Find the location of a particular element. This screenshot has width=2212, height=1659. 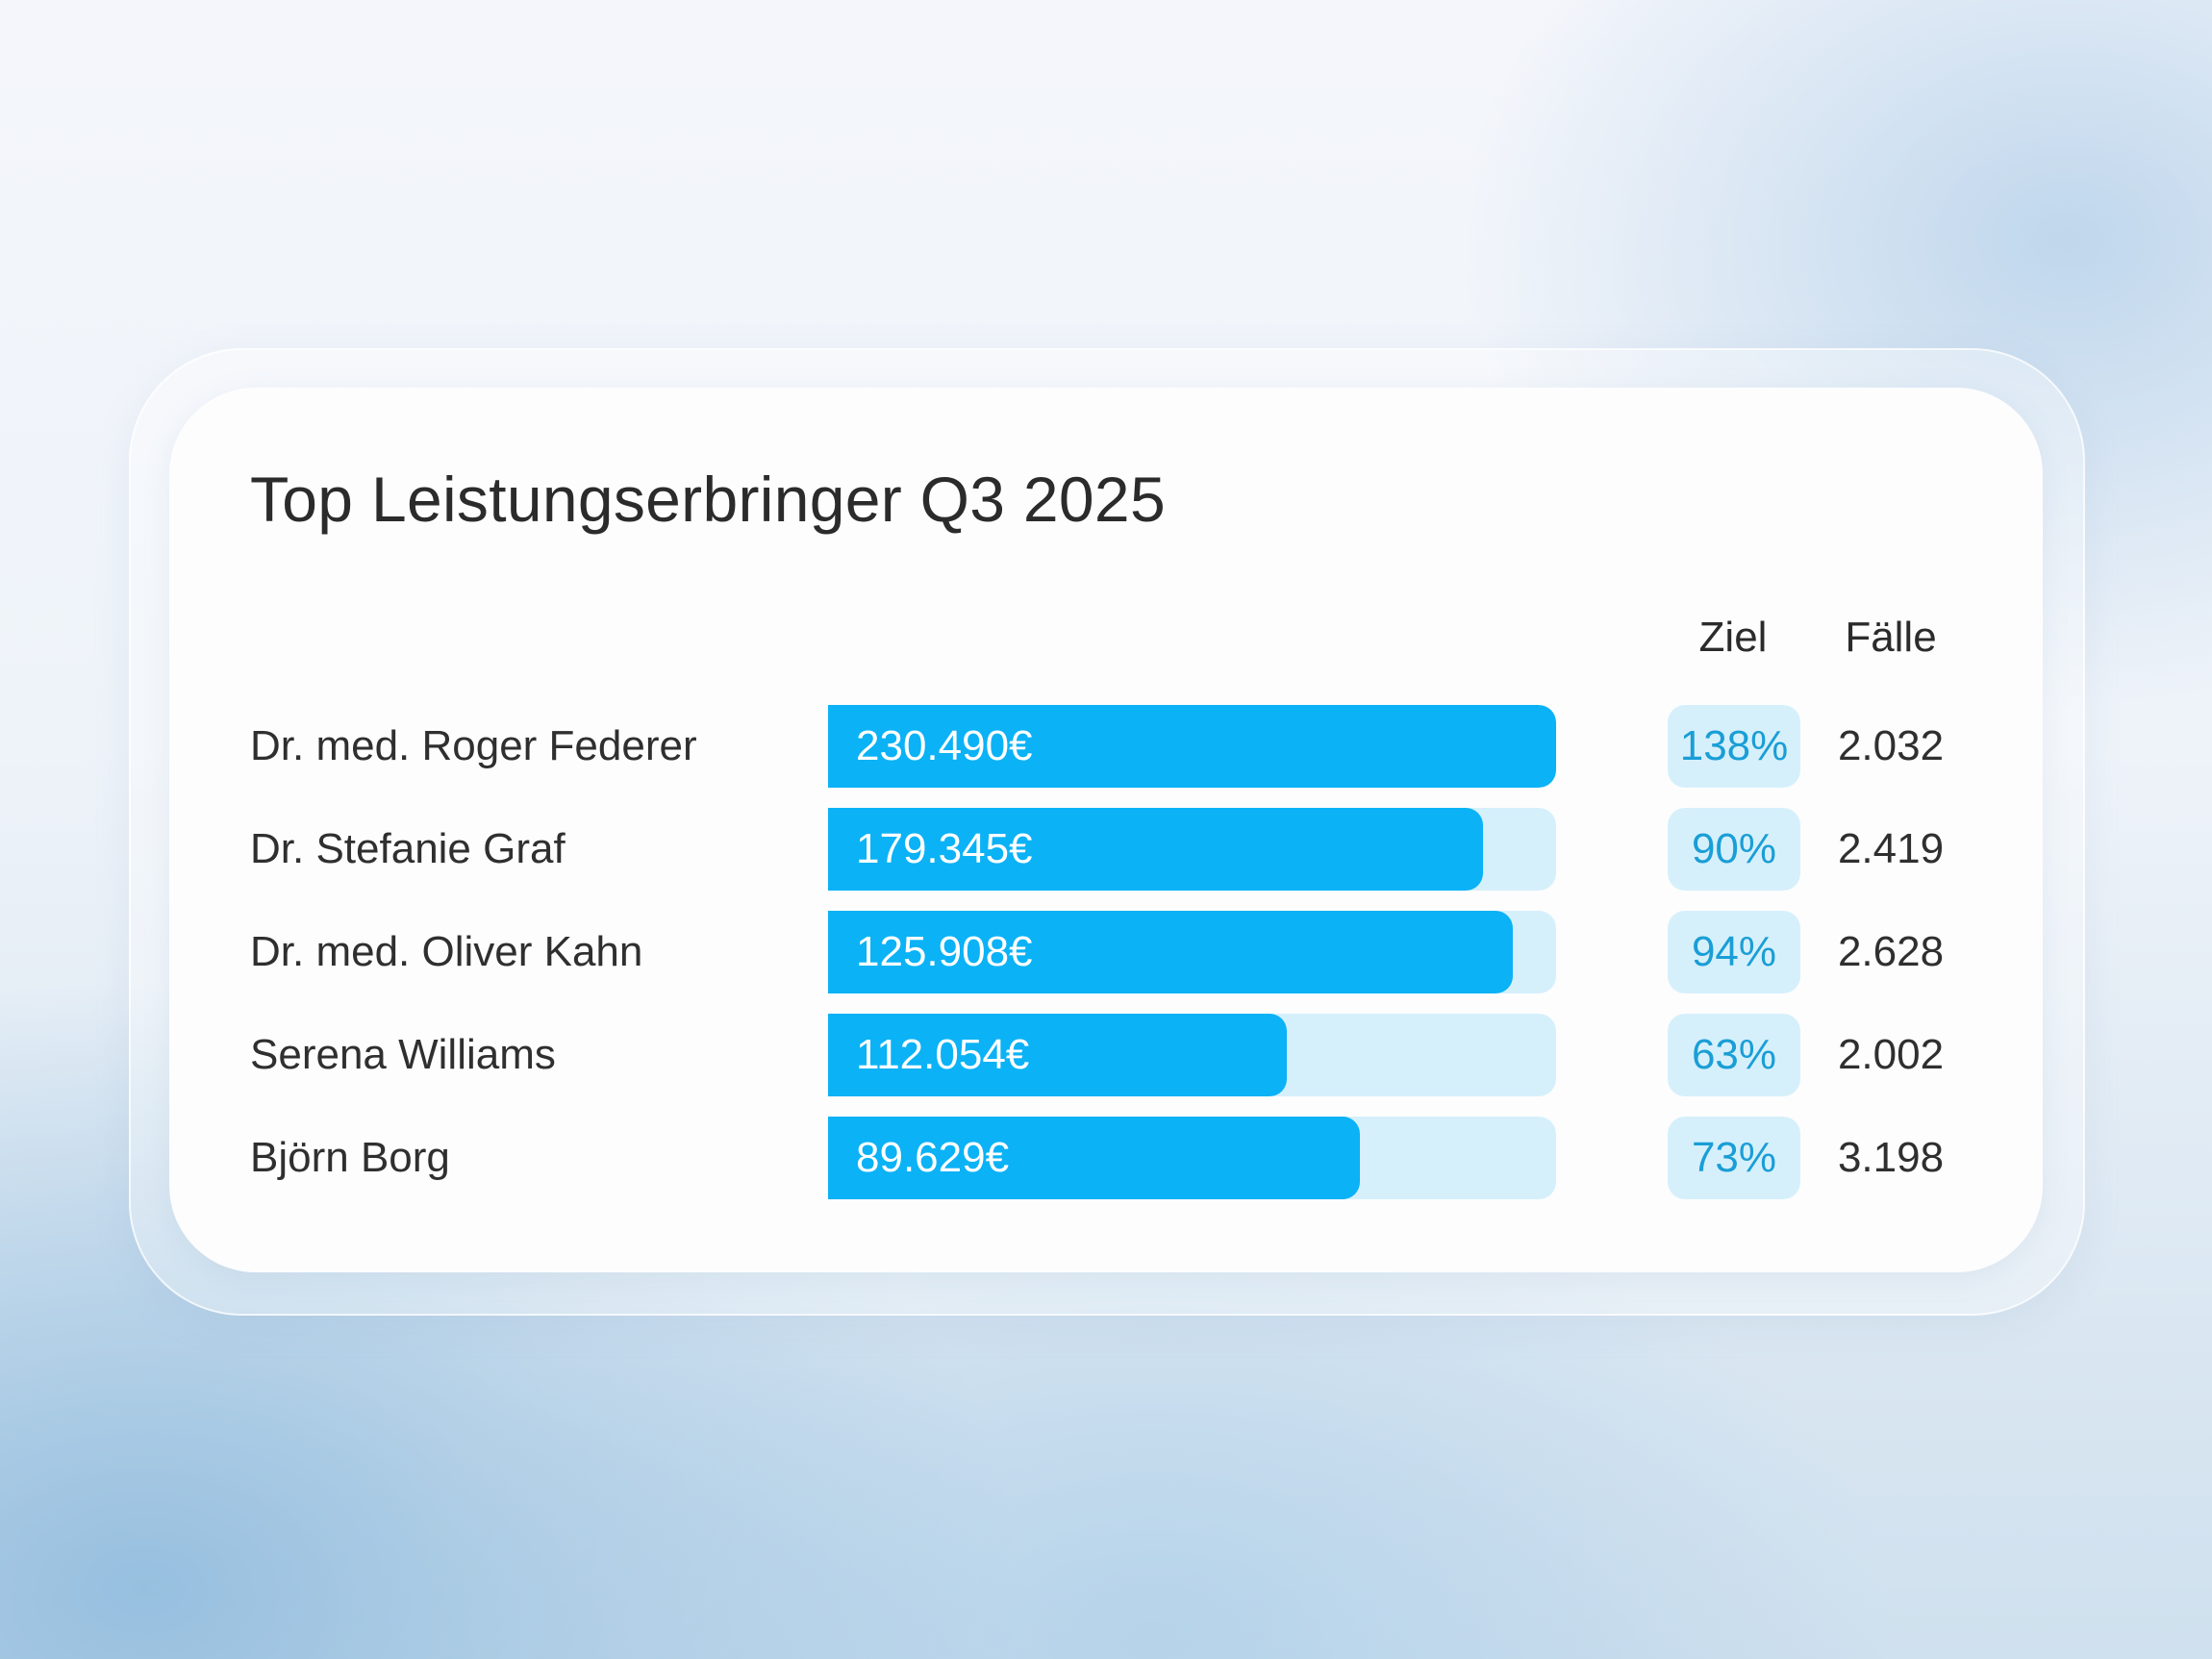

goal-badge: 73% is located at coordinates (1734, 1158).